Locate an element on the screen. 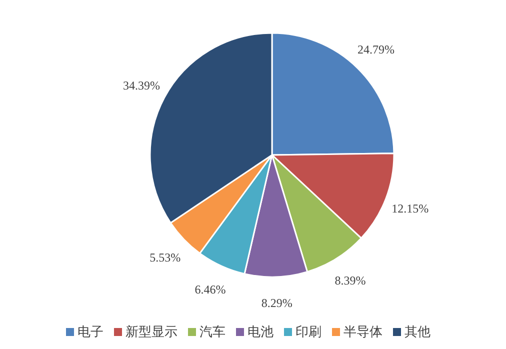  legend-label: 新型显示 is located at coordinates (152, 332).